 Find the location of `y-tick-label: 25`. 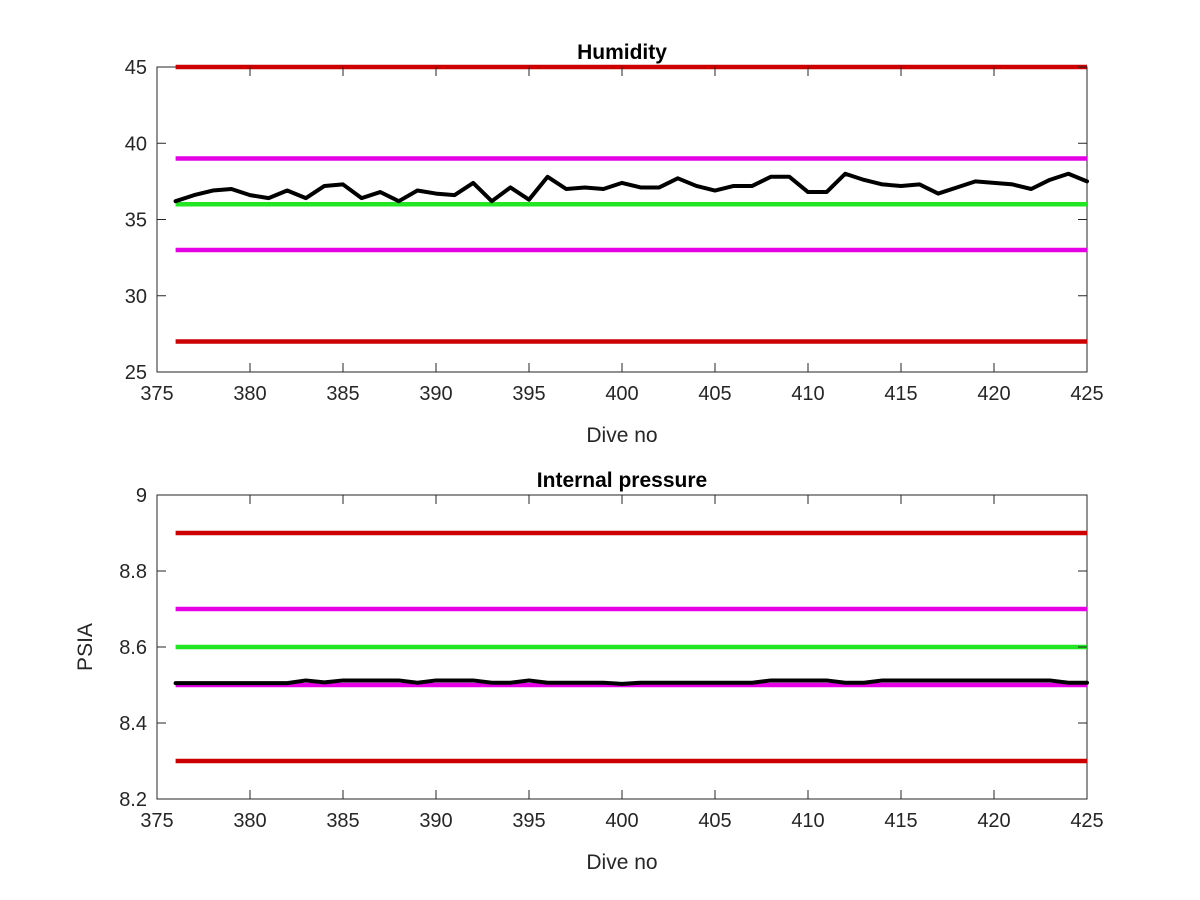

y-tick-label: 25 is located at coordinates (136, 373).